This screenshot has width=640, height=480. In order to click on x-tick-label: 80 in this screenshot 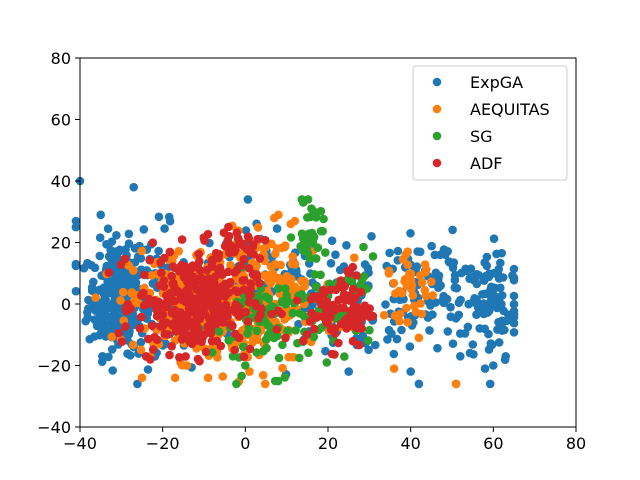, I will do `click(576, 443)`.